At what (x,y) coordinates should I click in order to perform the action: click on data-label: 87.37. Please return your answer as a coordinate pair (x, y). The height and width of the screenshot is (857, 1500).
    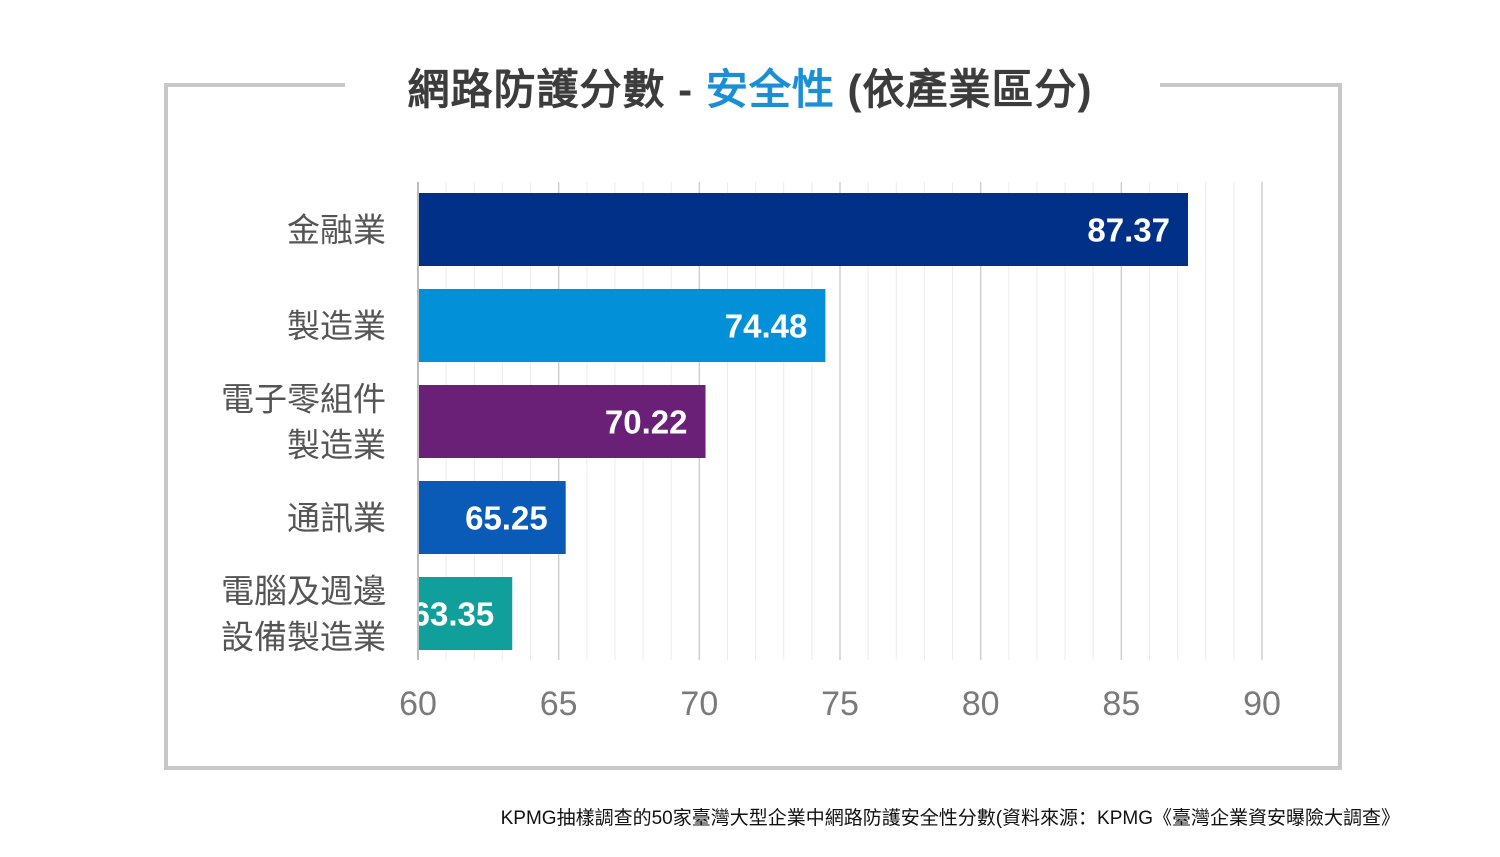
    Looking at the image, I should click on (1128, 230).